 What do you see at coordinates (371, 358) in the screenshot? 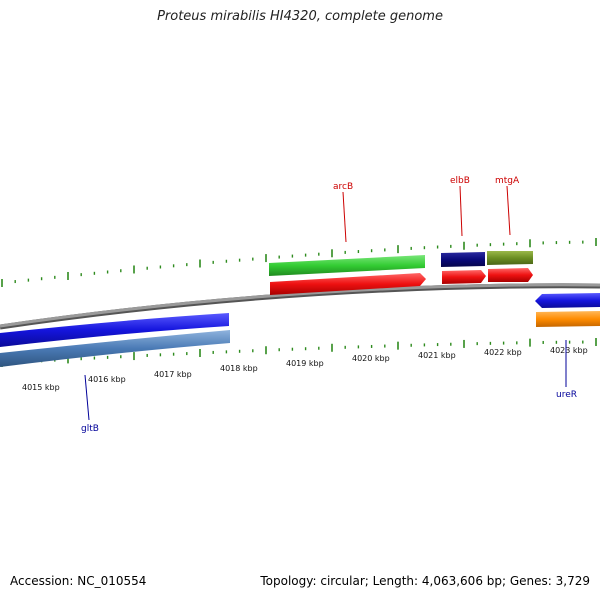
I see `scale-label-4020: 4020 kbp` at bounding box center [371, 358].